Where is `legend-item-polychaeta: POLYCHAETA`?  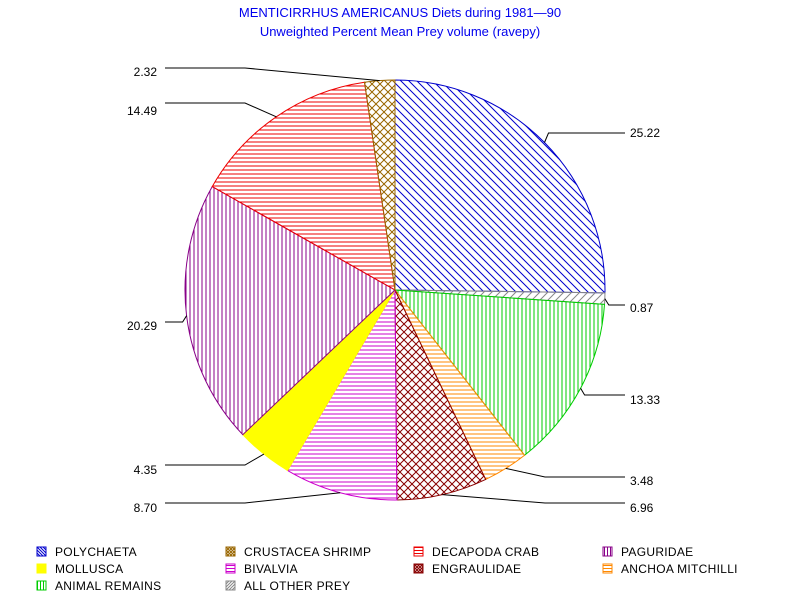 legend-item-polychaeta: POLYCHAETA is located at coordinates (86, 552).